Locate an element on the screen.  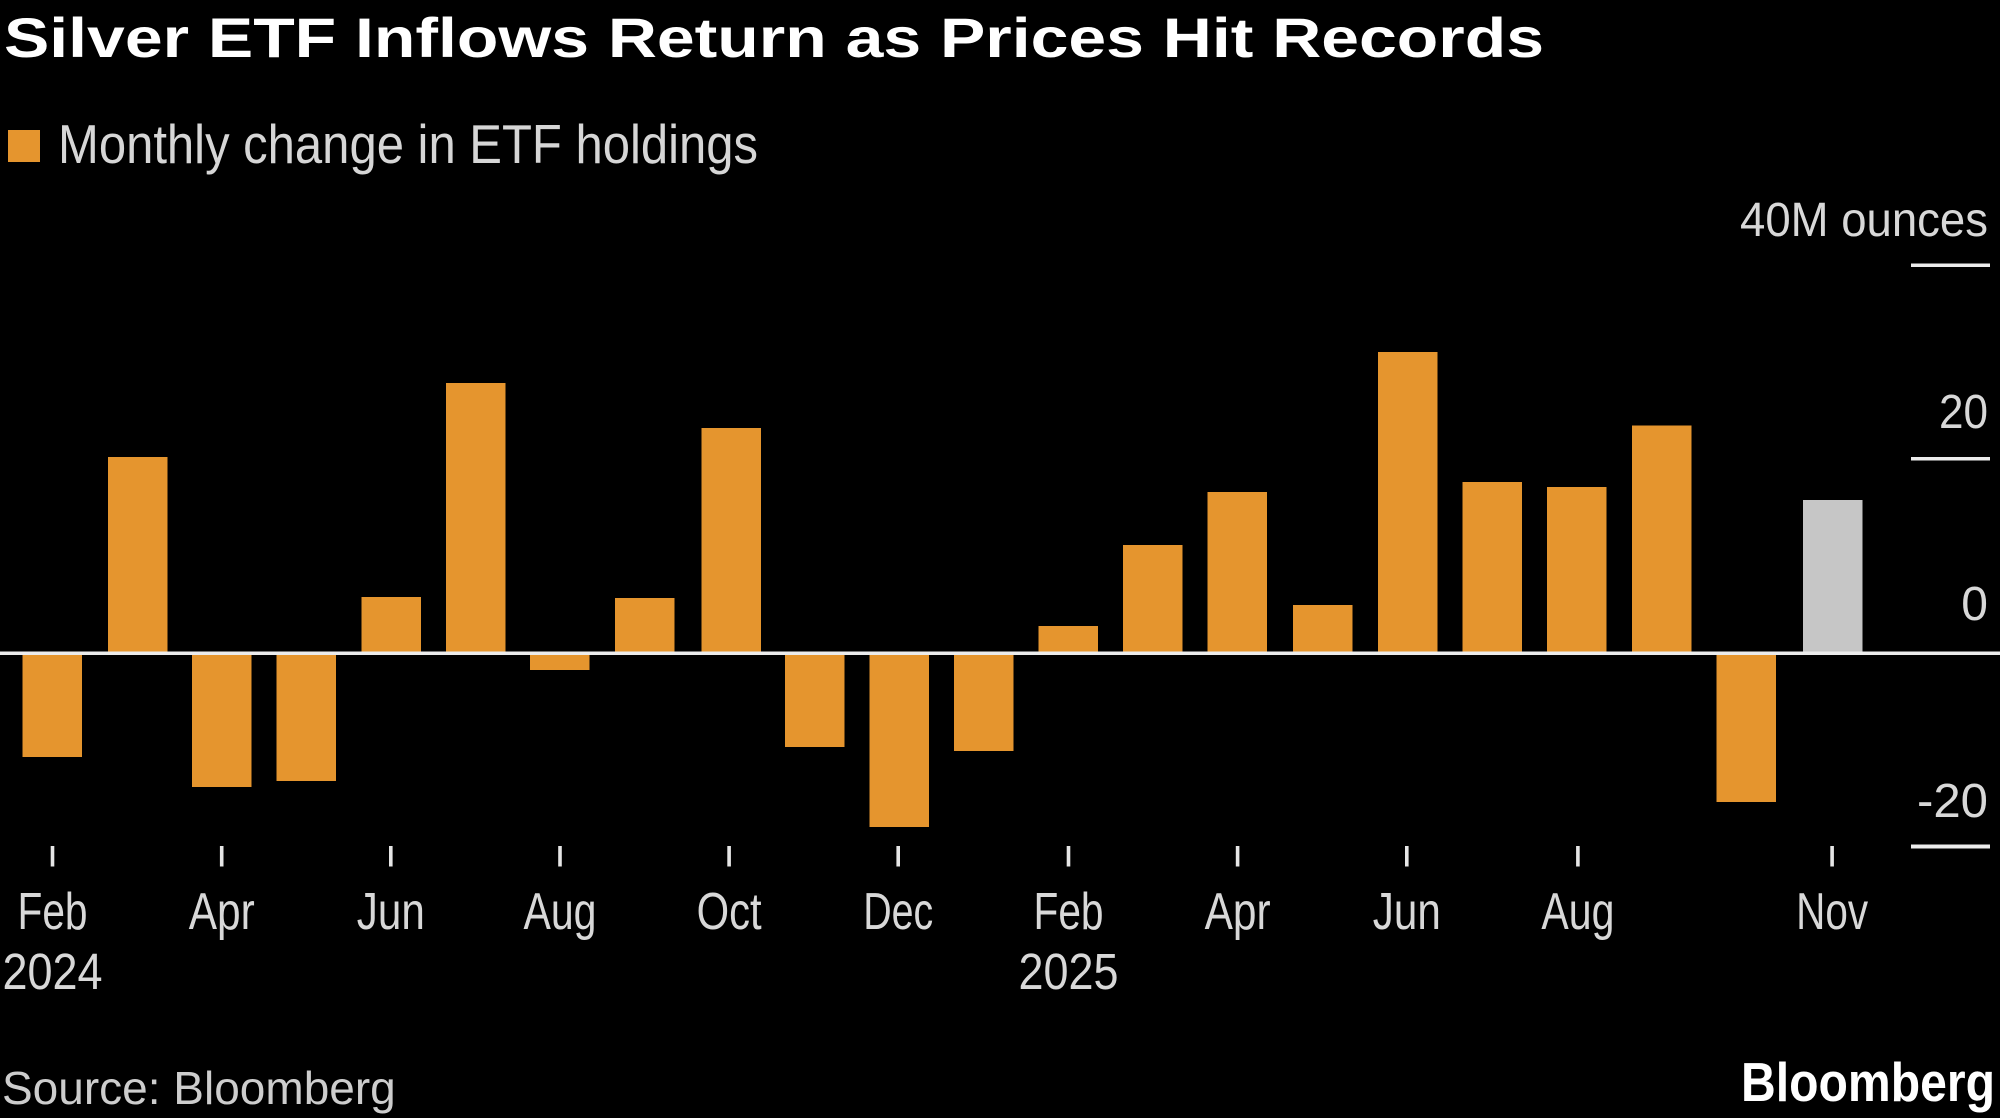
svg-text: Oct is located at coordinates (729, 912).